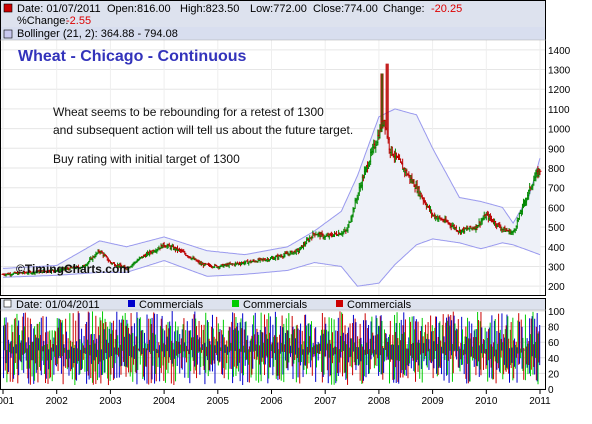 Image resolution: width=592 pixels, height=424 pixels. What do you see at coordinates (42, 21) in the screenshot?
I see `header-pct-label: %Change:` at bounding box center [42, 21].